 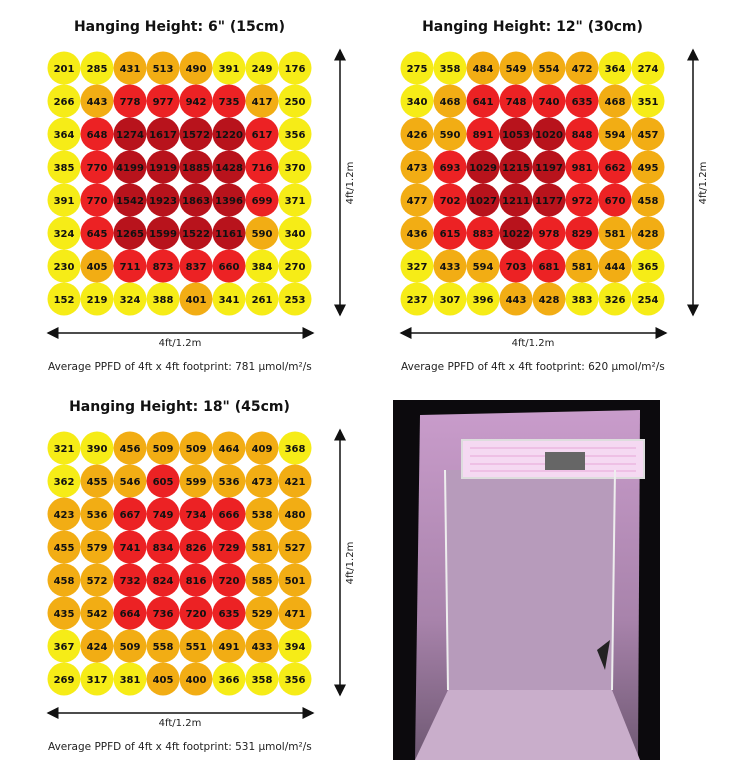 I want to click on ppfd-value: 660, so click(x=229, y=267).